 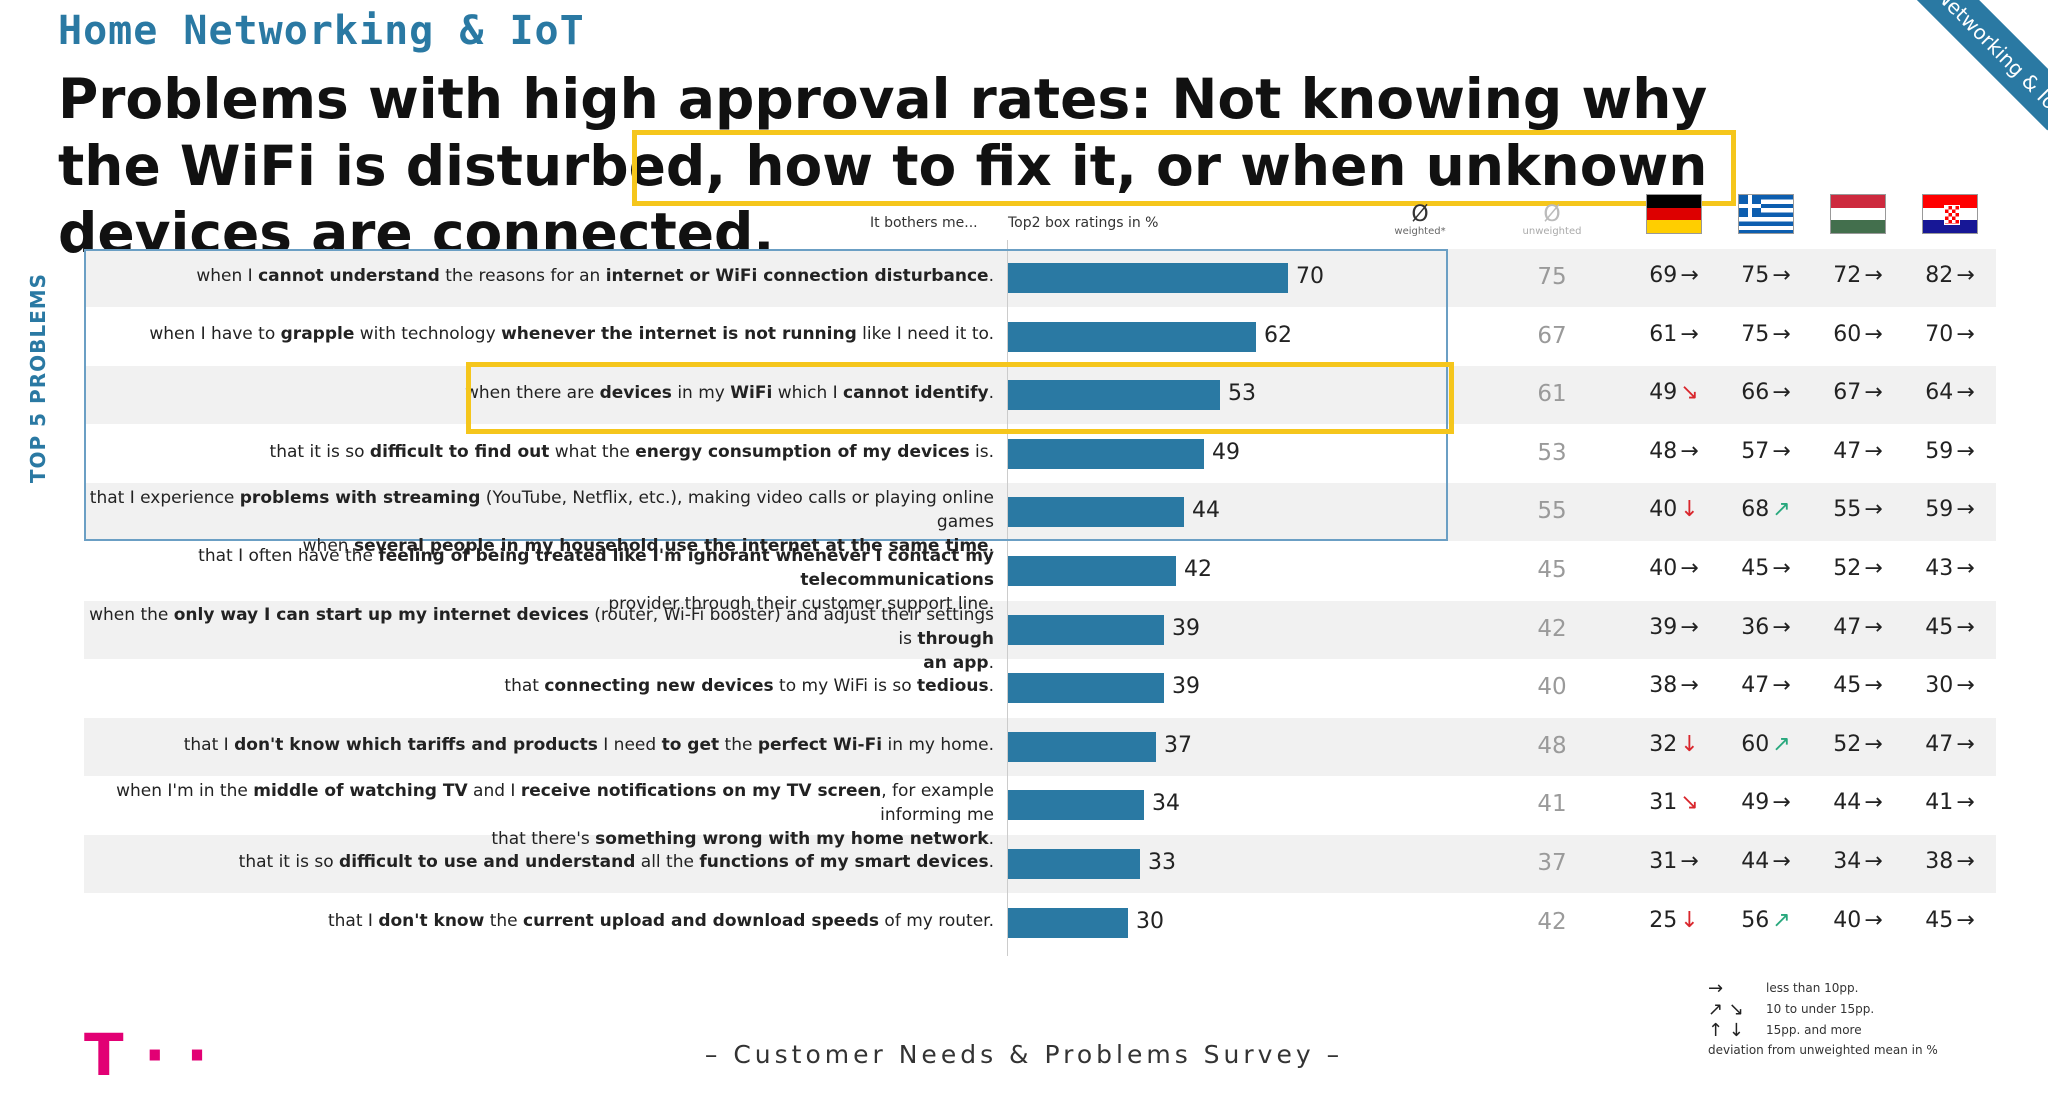 I want to click on country-value: 32 ↓, so click(x=1674, y=744).